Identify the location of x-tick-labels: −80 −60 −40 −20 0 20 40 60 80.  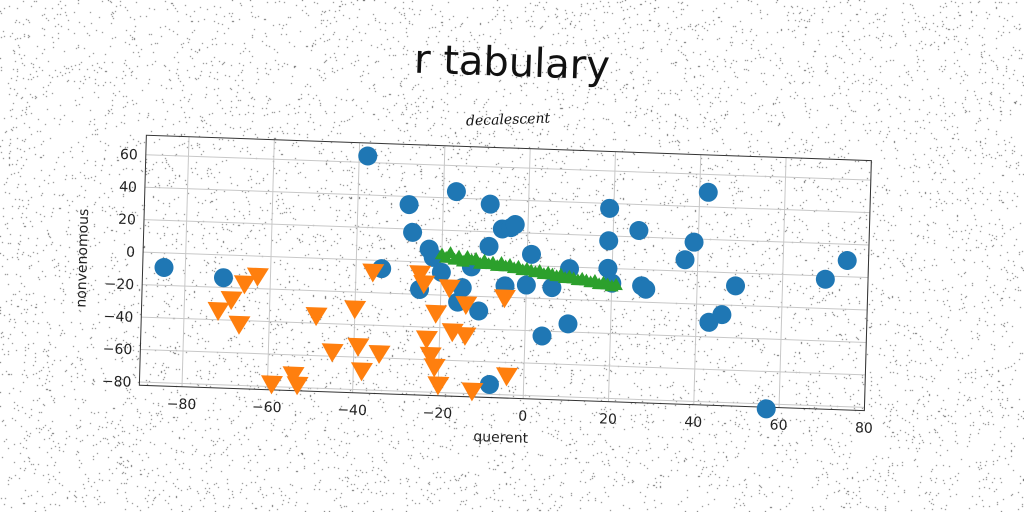
(520, 416).